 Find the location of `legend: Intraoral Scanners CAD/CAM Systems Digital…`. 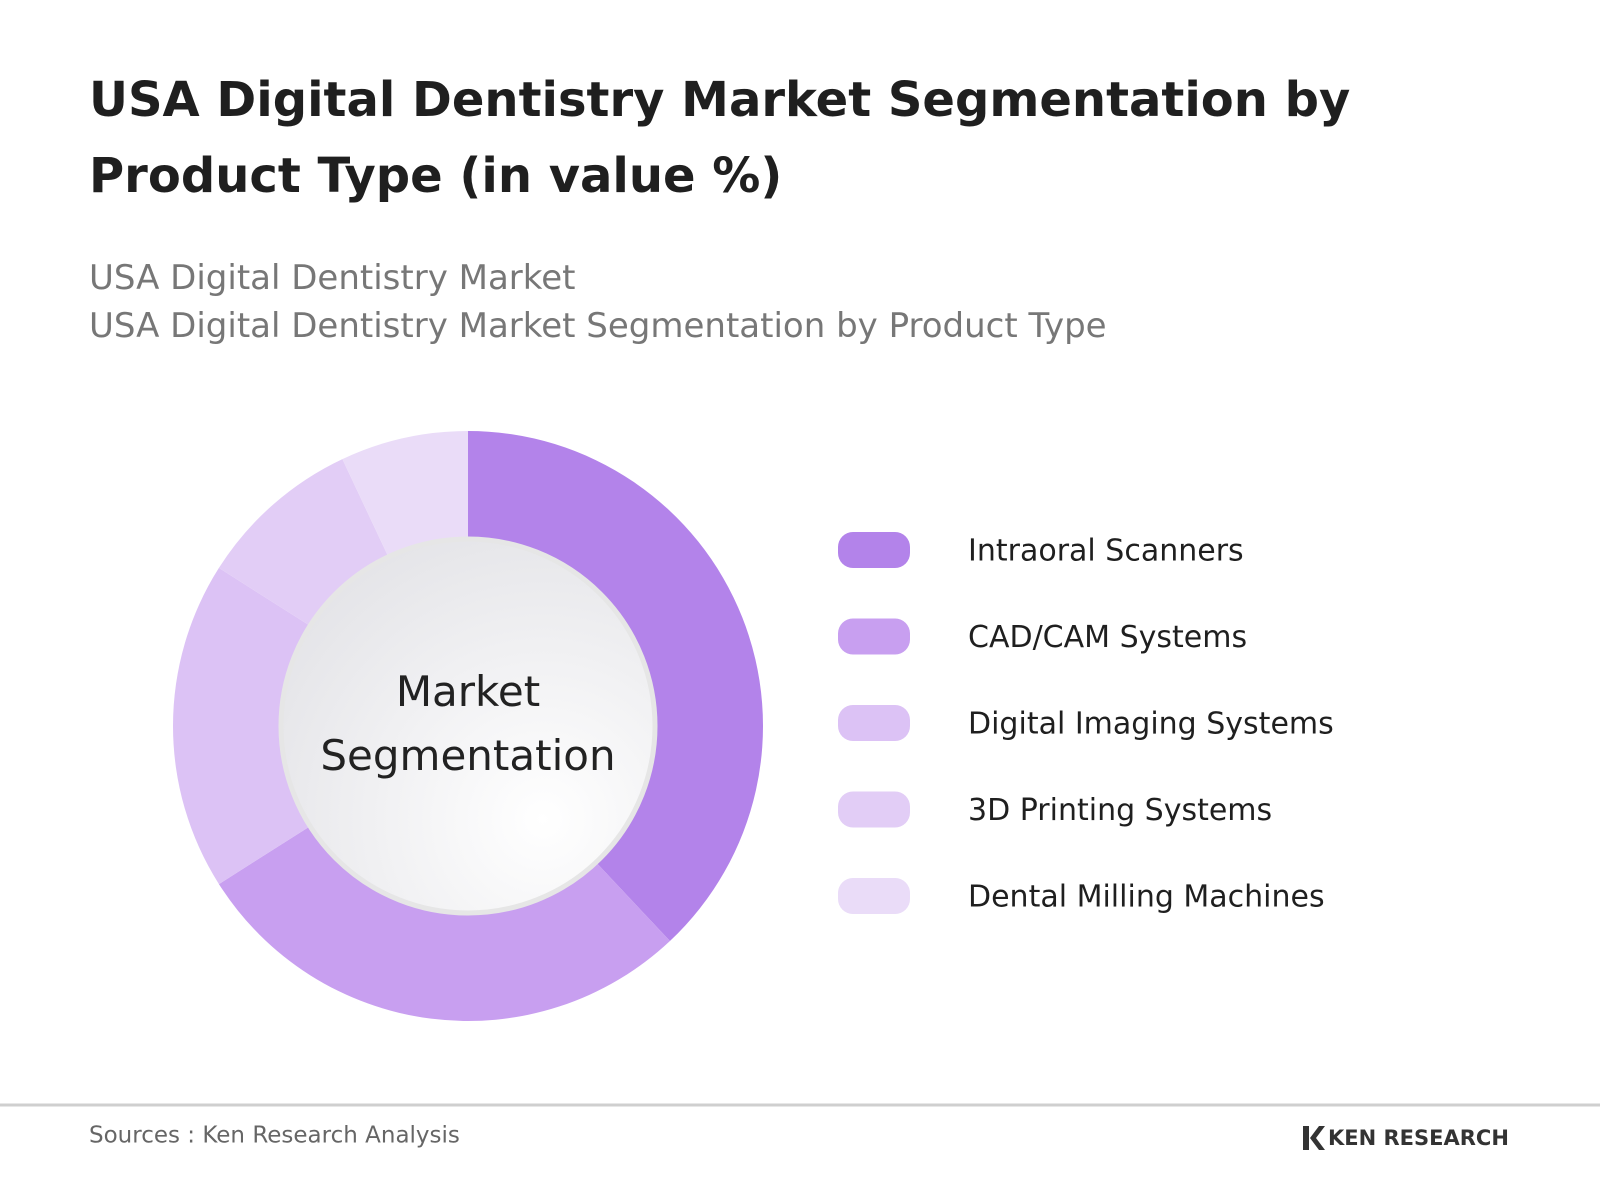

legend: Intraoral Scanners CAD/CAM Systems Digital… is located at coordinates (1086, 723).